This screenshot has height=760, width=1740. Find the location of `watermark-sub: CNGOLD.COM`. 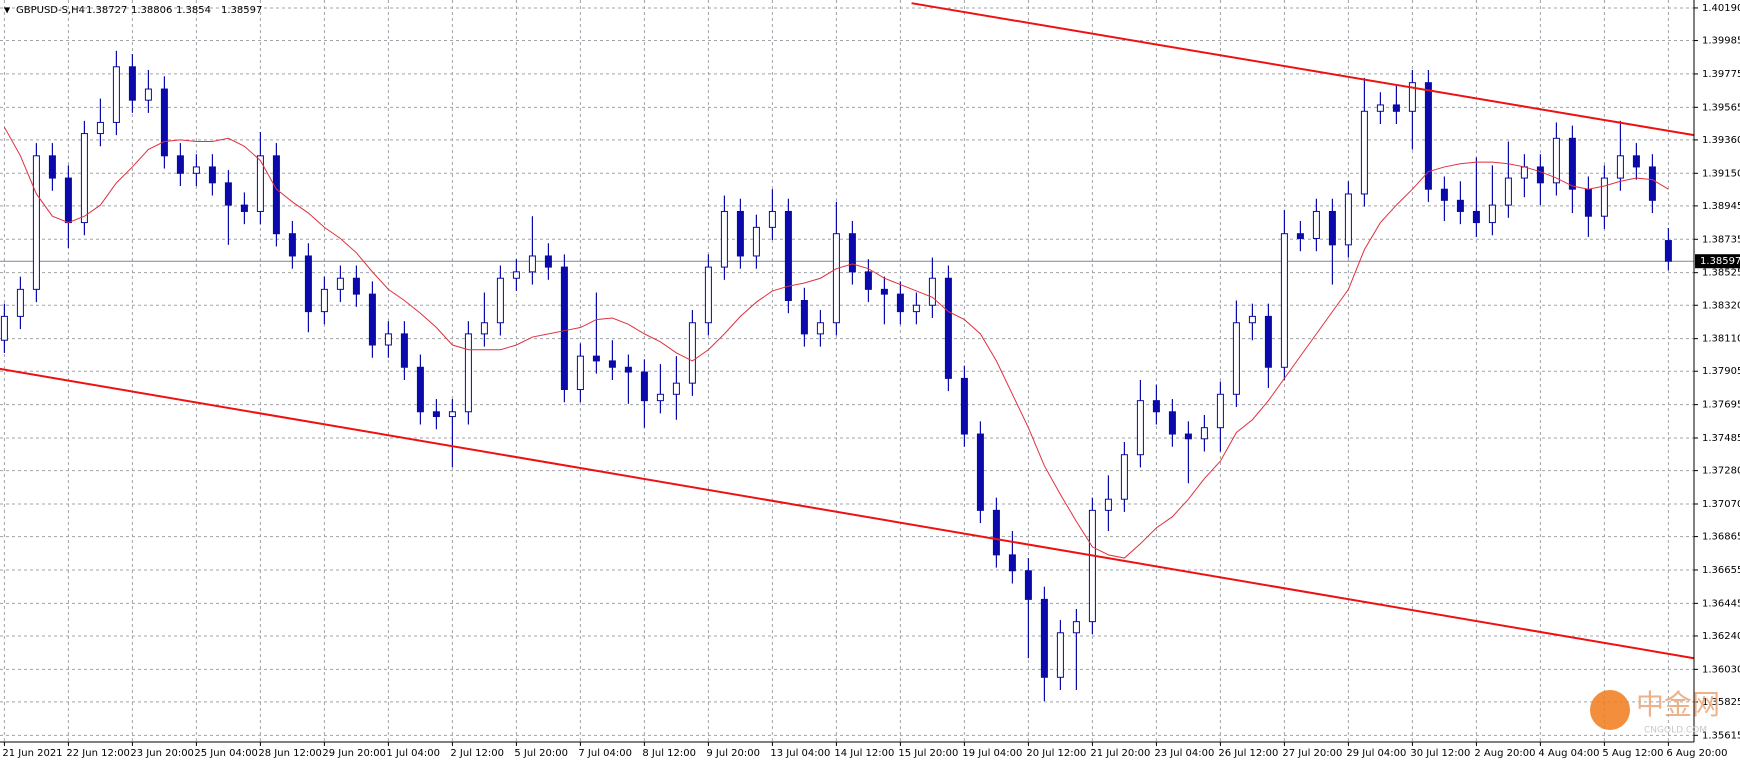

watermark-sub: CNGOLD.COM is located at coordinates (1675, 731).